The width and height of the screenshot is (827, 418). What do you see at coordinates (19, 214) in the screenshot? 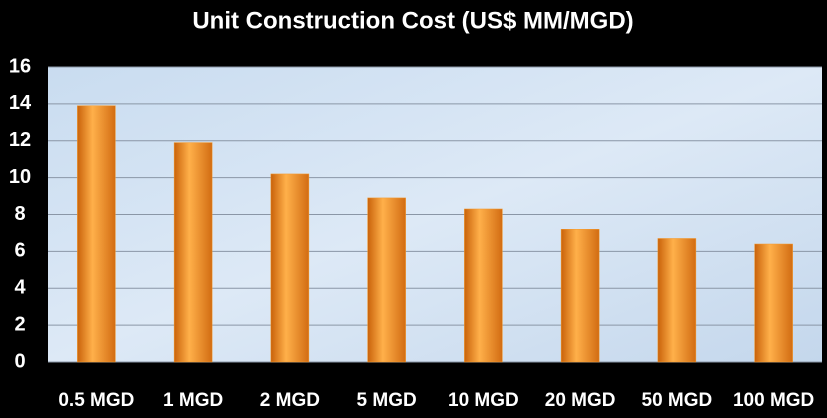
I see `y-tick-label: 8` at bounding box center [19, 214].